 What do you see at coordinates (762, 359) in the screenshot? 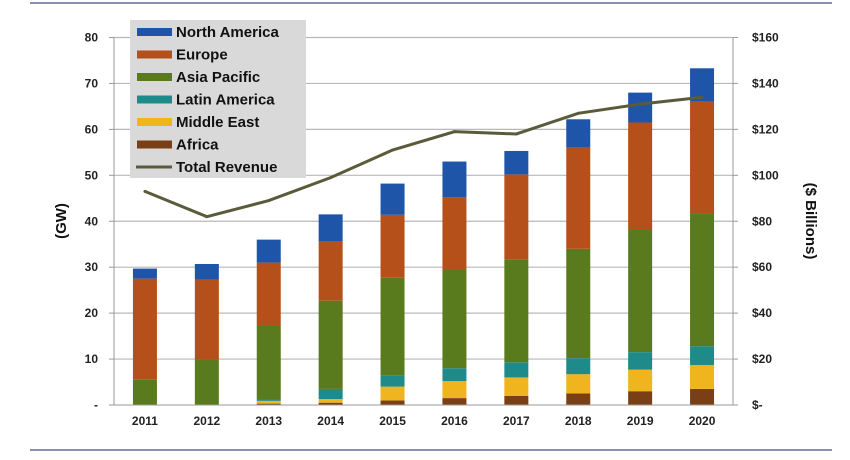
I see `y2-tick-label: $20` at bounding box center [762, 359].